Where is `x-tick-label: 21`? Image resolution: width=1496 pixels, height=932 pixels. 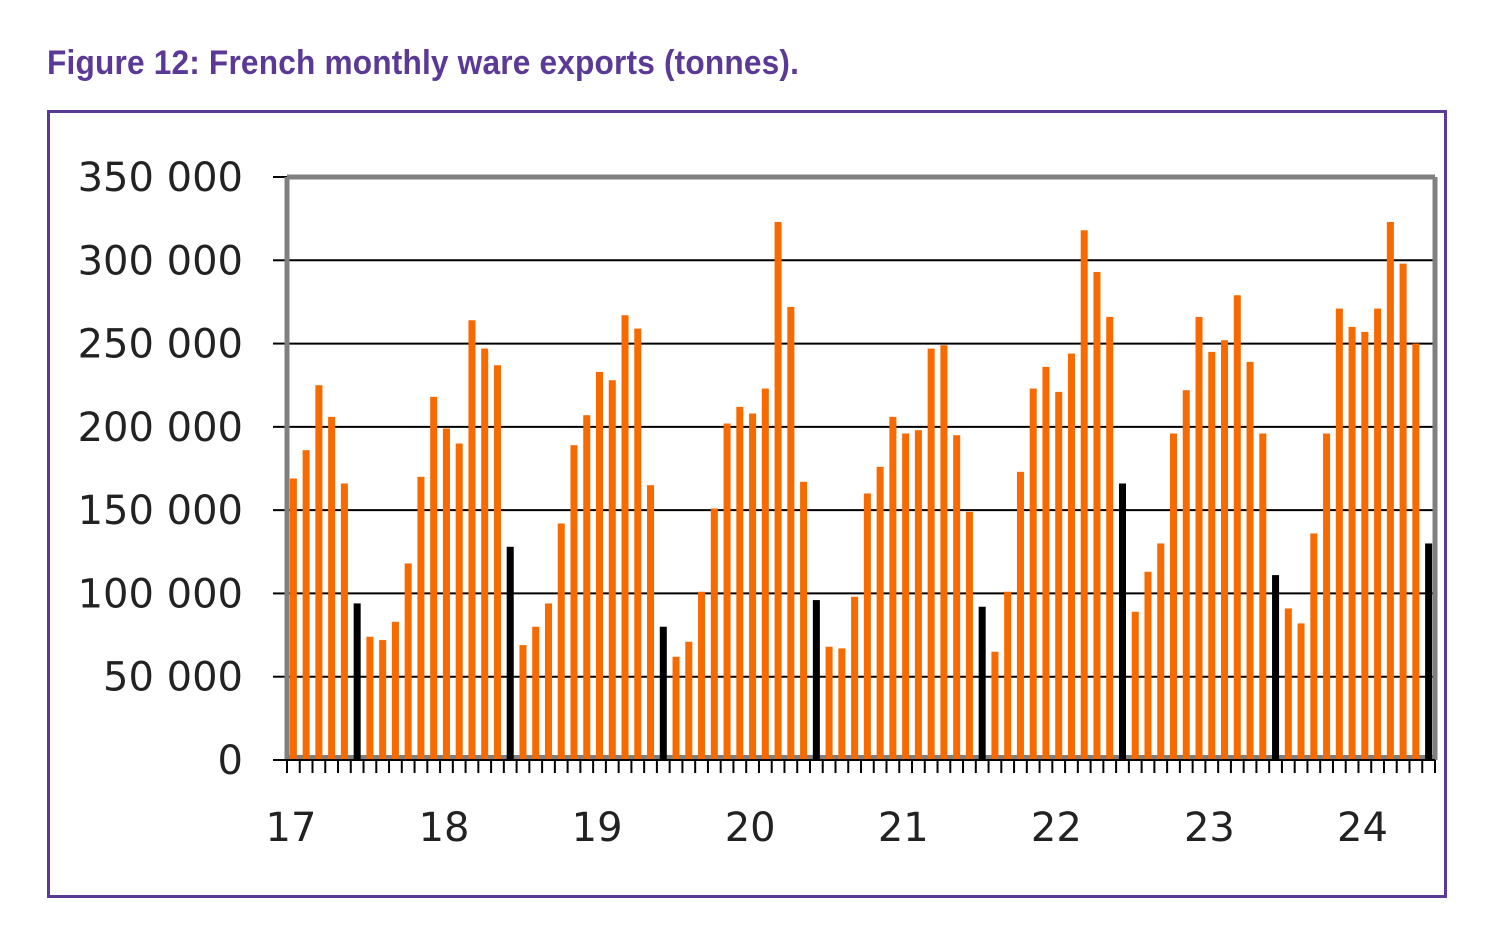 x-tick-label: 21 is located at coordinates (903, 828).